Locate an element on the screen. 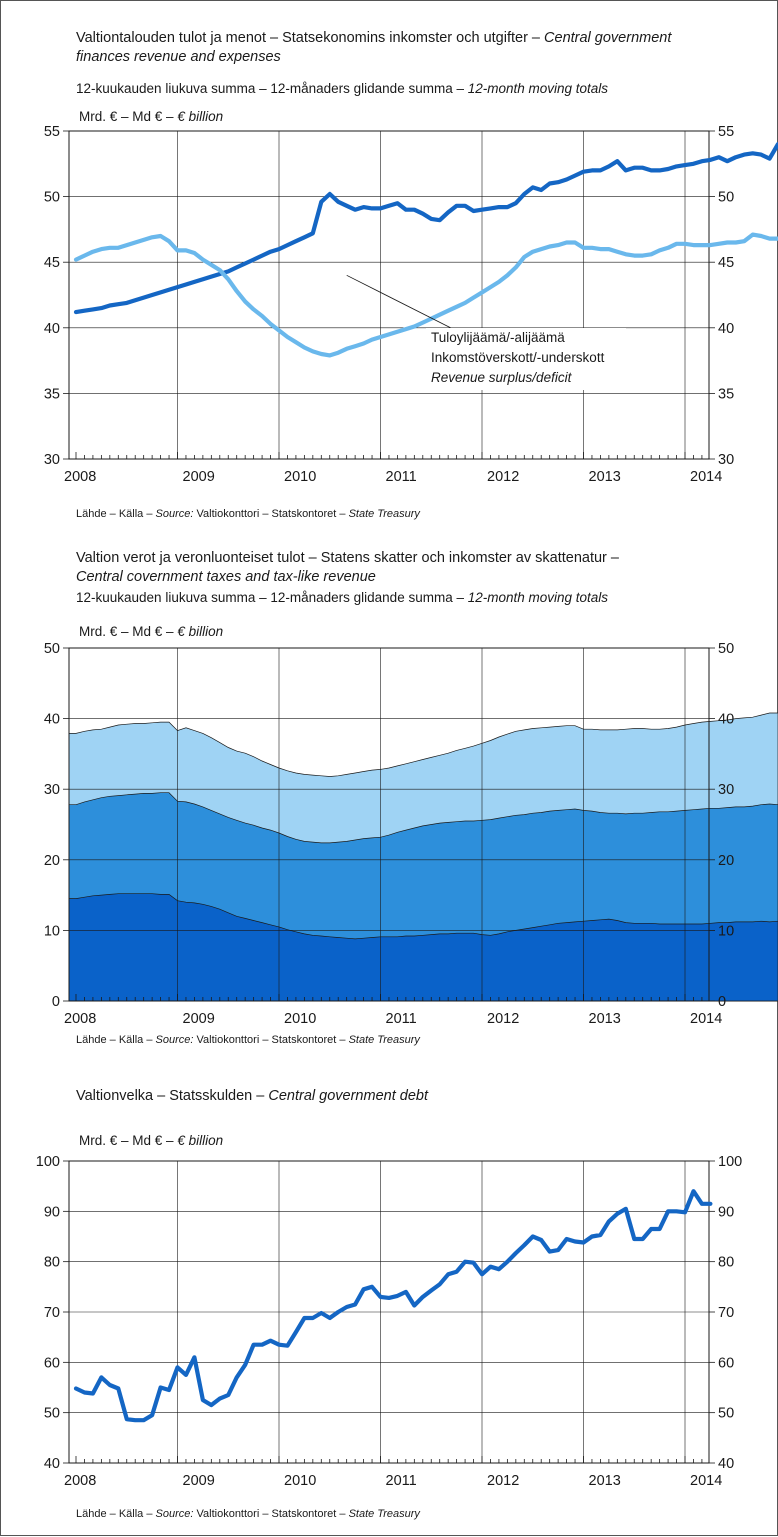  annotation-label-en: Revenue surplus/deficit is located at coordinates (502, 377).